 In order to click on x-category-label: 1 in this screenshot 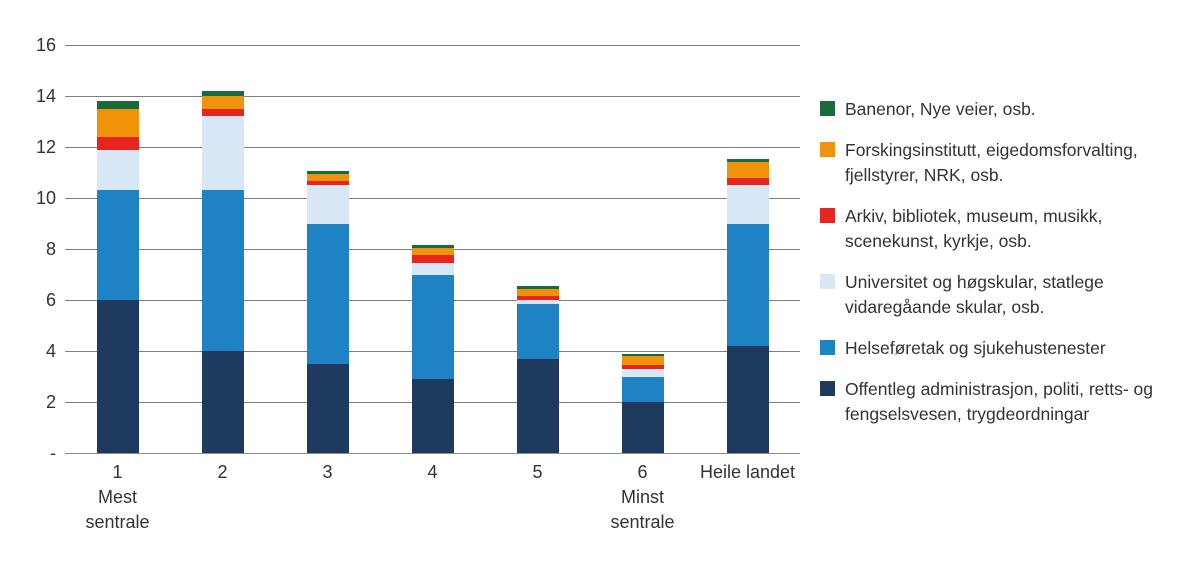, I will do `click(117, 472)`.